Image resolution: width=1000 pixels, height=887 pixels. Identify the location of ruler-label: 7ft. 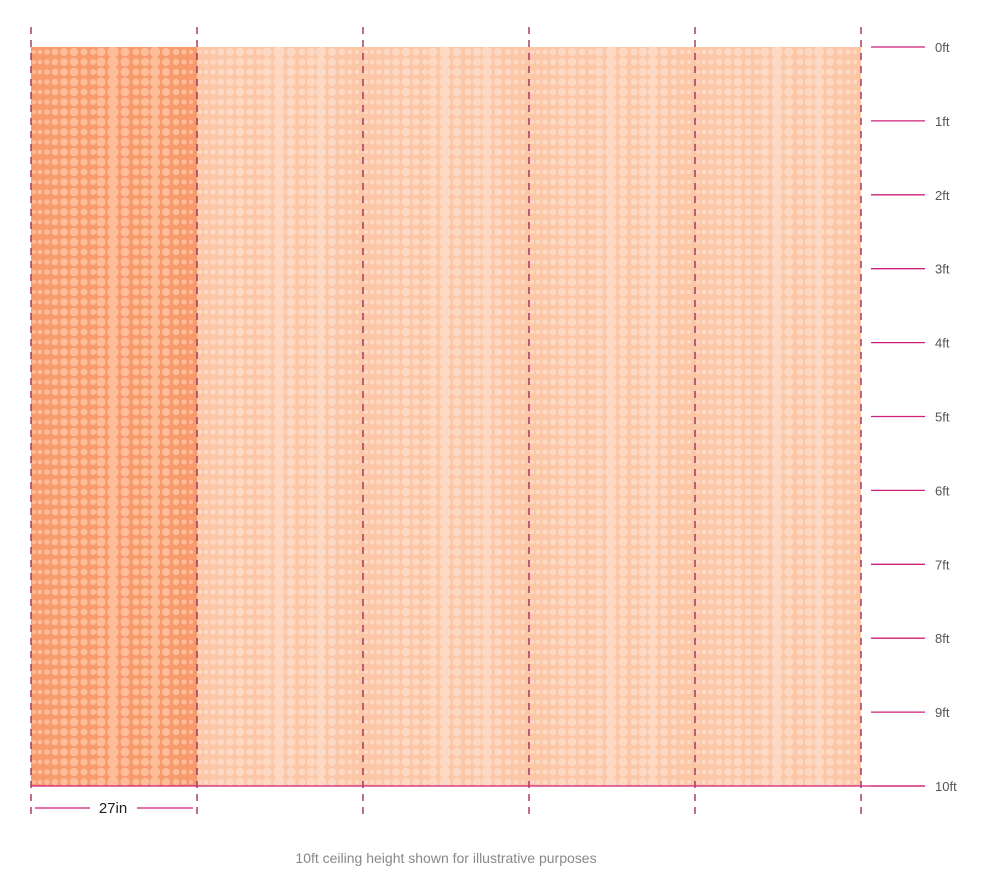
(942, 564).